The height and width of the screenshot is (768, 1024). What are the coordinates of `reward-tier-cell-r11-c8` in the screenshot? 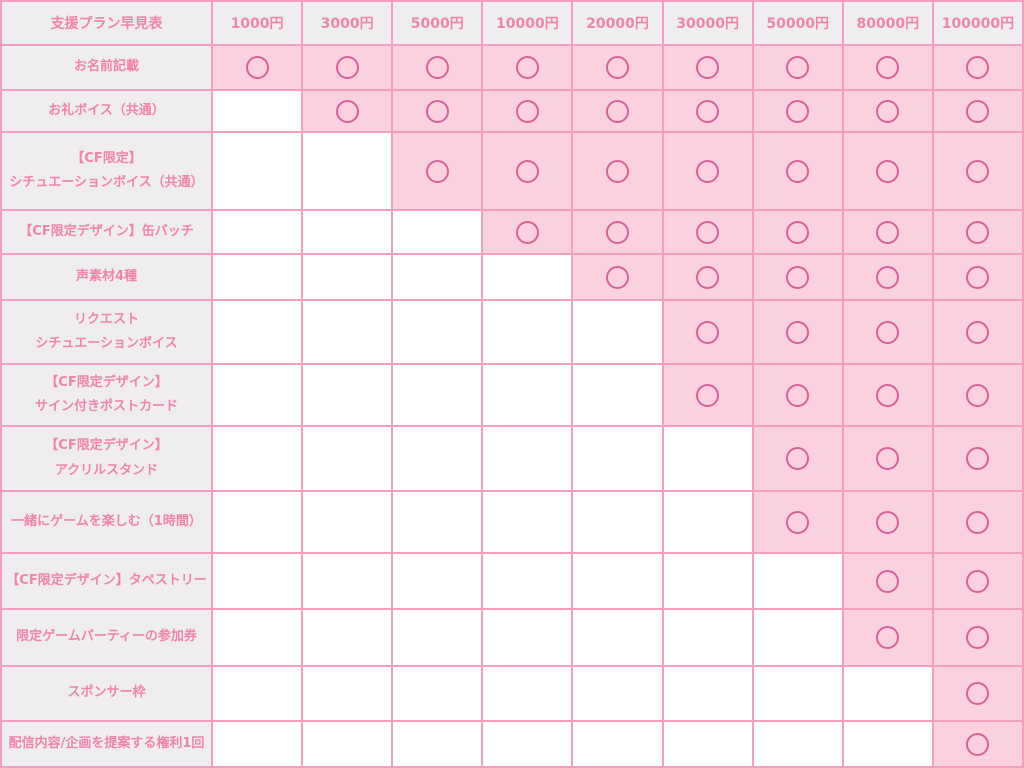 It's located at (887, 637).